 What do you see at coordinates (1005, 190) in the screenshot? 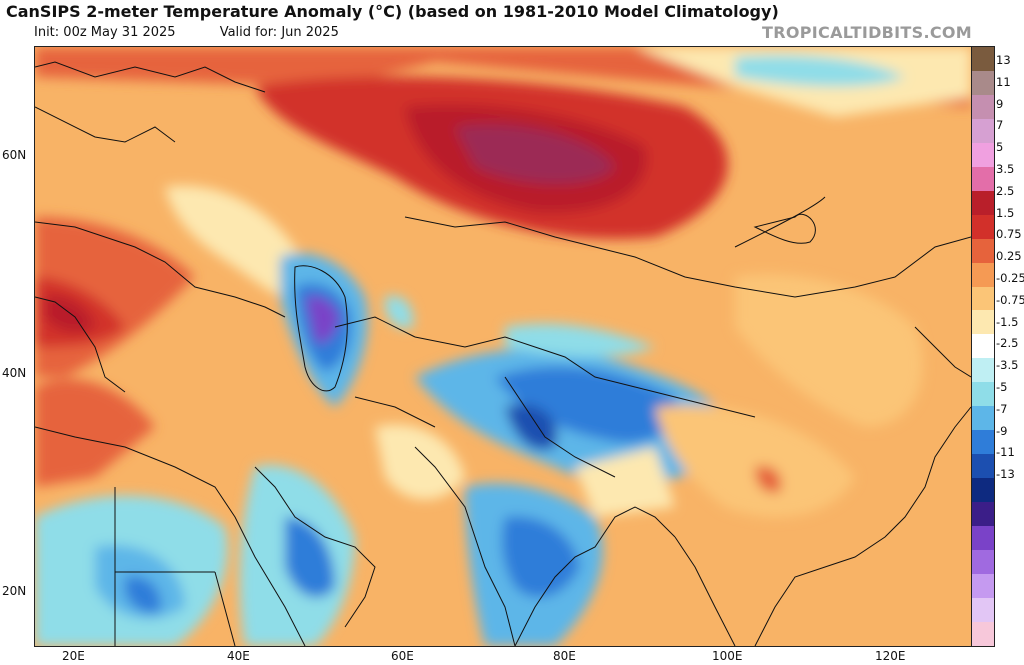
I see `colorbar-label: 2.5` at bounding box center [1005, 190].